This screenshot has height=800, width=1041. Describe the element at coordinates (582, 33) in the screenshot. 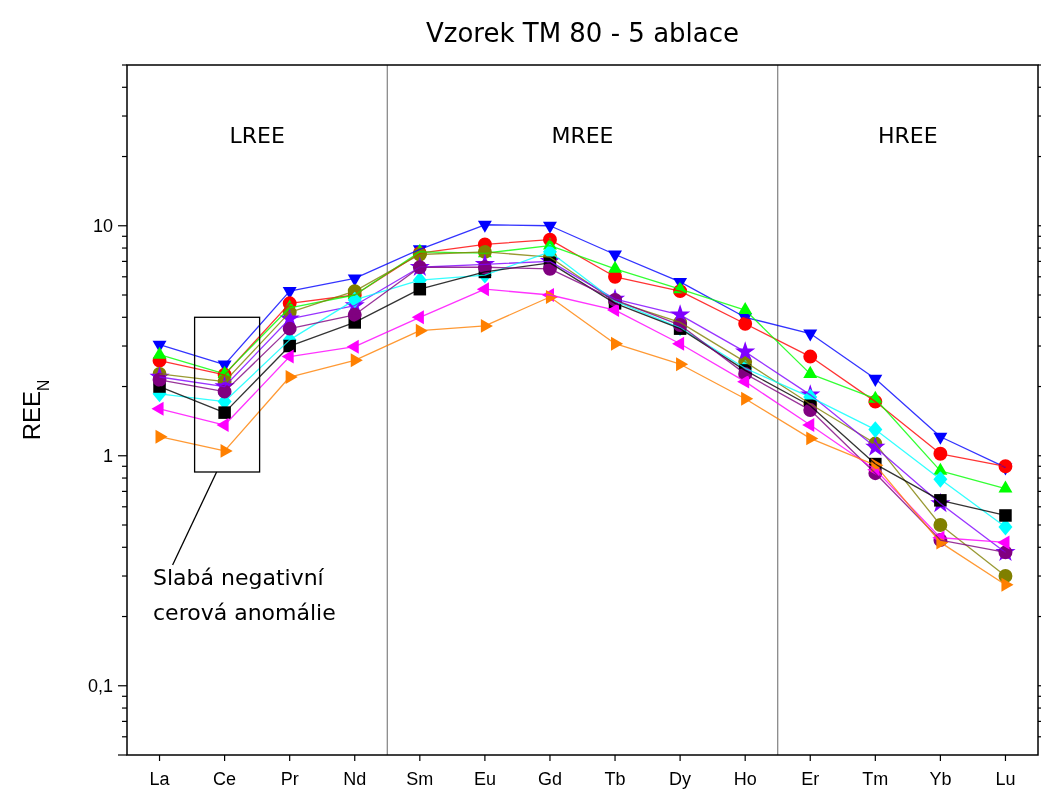

I see `chart-title: Vzorek TM 80 - 5 ablace` at that location.